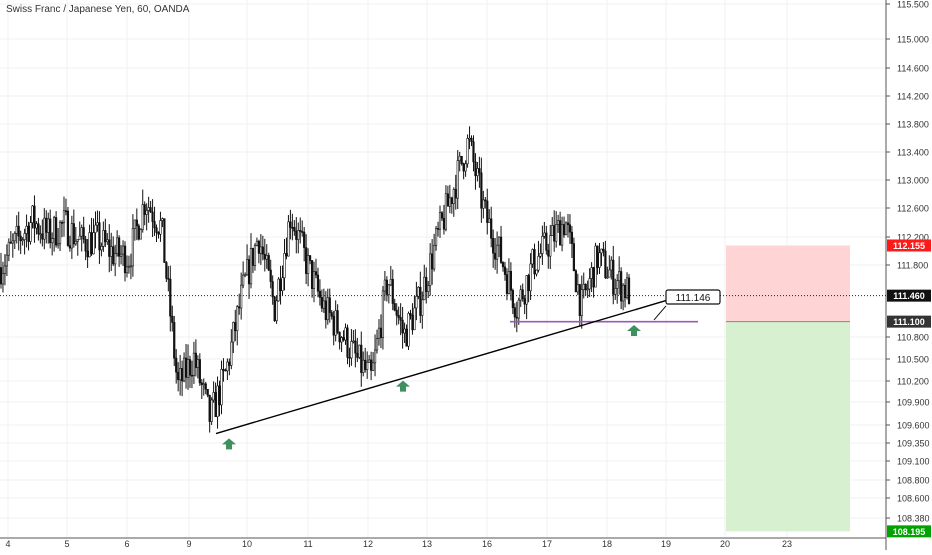  I want to click on y-tick-label: 113.000, so click(913, 181).